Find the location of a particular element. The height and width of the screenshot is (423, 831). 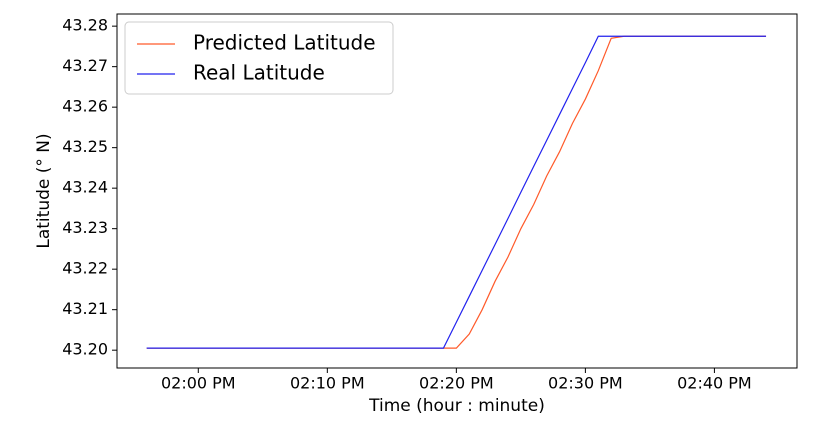

legend-label: Real Latitude is located at coordinates (259, 73).